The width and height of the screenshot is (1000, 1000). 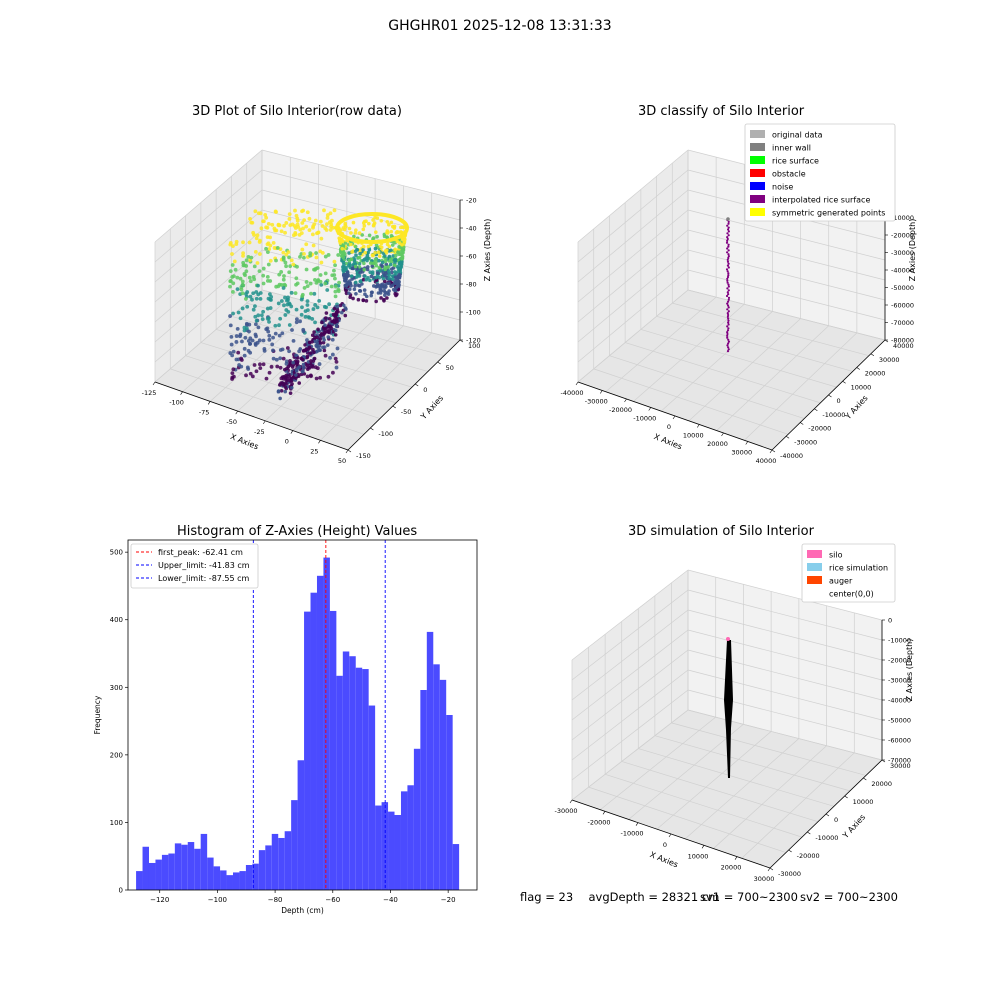 I want to click on plot2-x-tick, so click(x=601, y=392).